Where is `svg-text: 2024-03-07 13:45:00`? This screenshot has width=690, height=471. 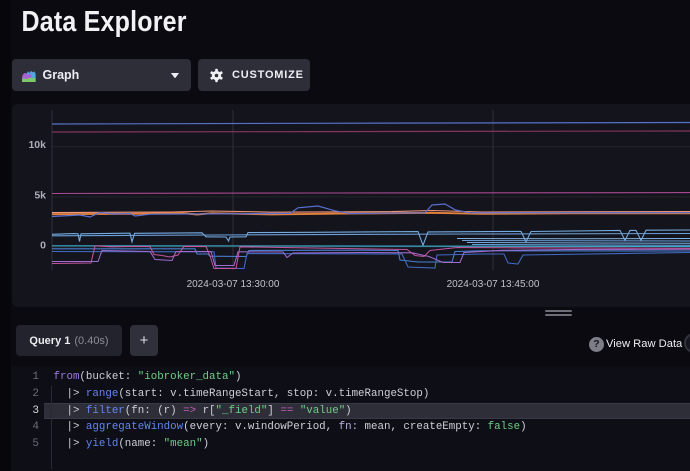
svg-text: 2024-03-07 13:45:00 is located at coordinates (493, 284).